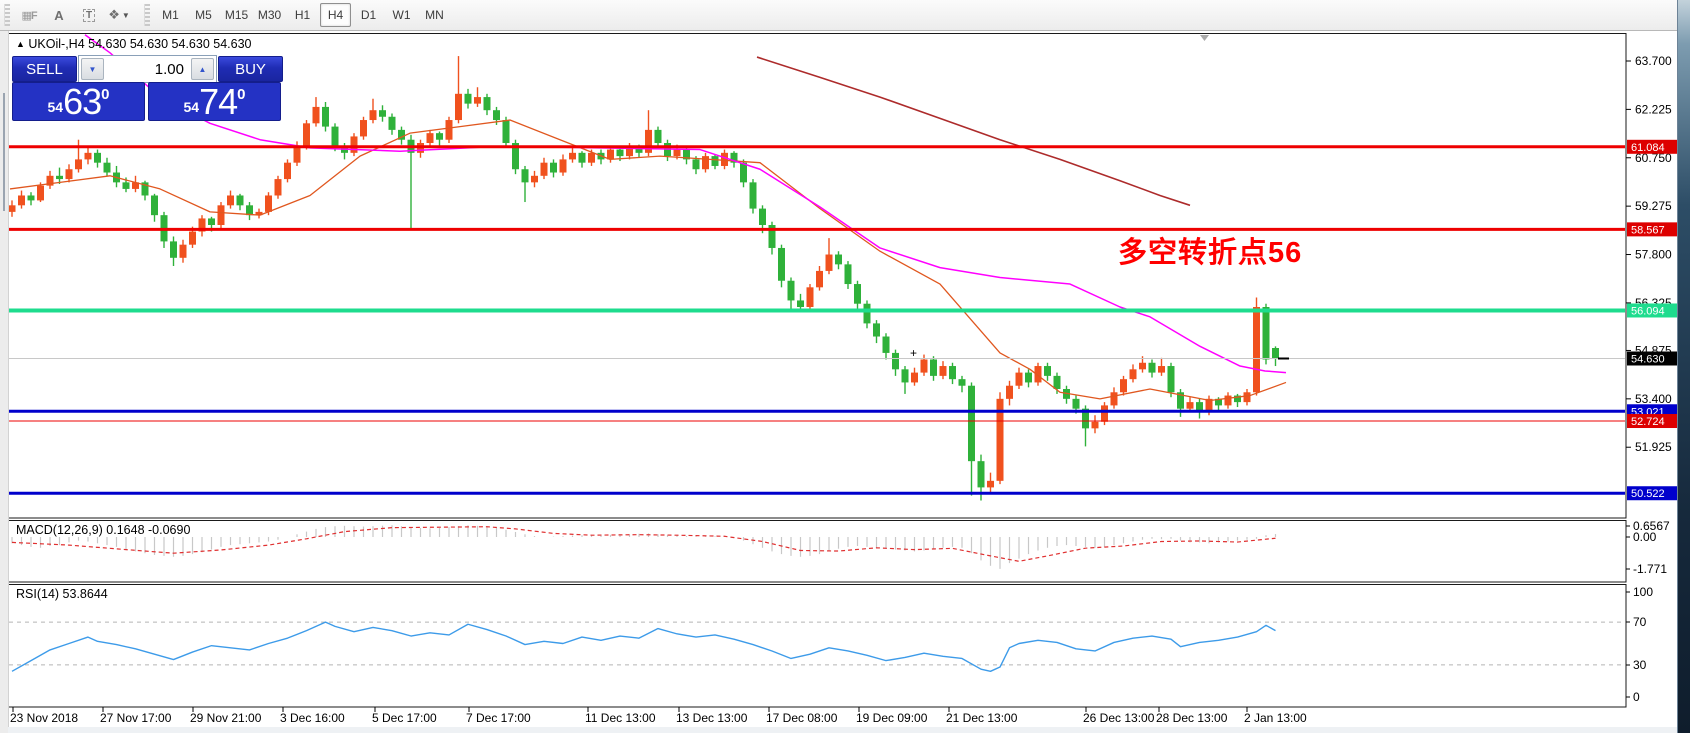 This screenshot has height=733, width=1690. Describe the element at coordinates (218, 101) in the screenshot. I see `buy-price-big: 74` at that location.